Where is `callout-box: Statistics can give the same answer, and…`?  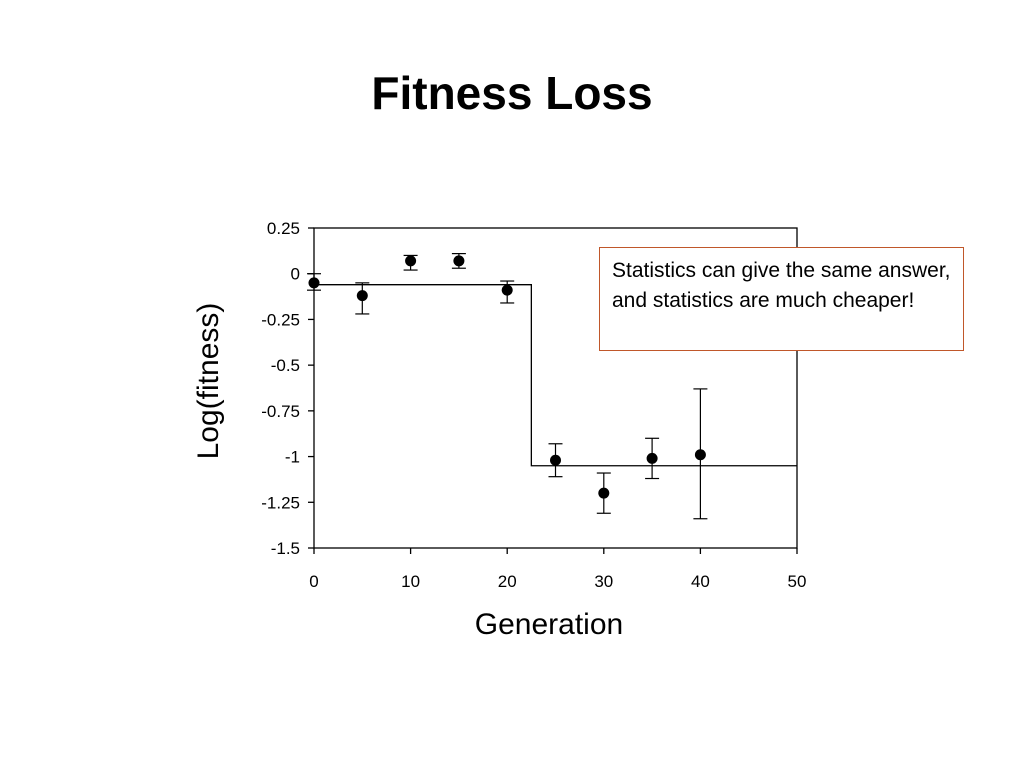
callout-box: Statistics can give the same answer, and… is located at coordinates (781, 299).